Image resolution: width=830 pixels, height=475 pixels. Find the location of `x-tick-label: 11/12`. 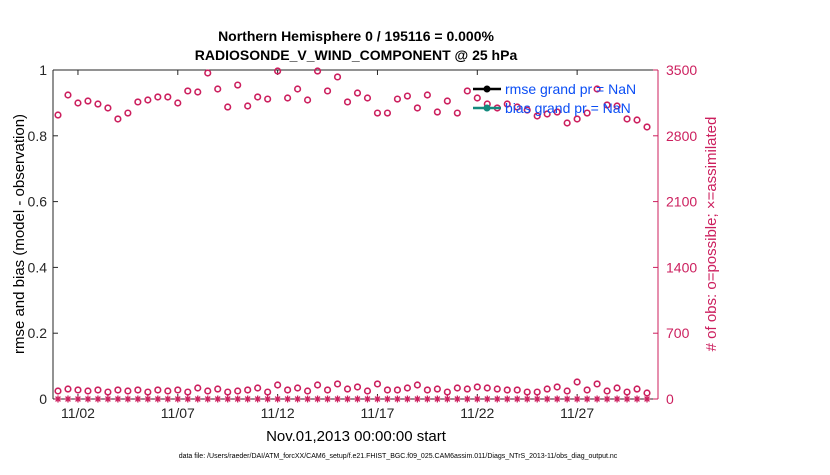

x-tick-label: 11/12 is located at coordinates (278, 413).